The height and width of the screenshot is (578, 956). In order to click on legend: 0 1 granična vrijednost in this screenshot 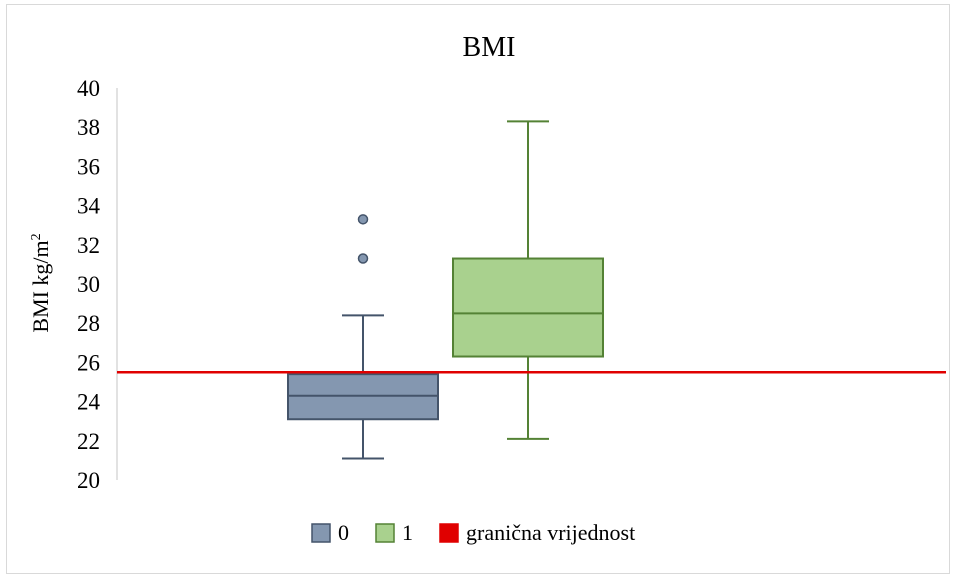, I will do `click(473, 532)`.